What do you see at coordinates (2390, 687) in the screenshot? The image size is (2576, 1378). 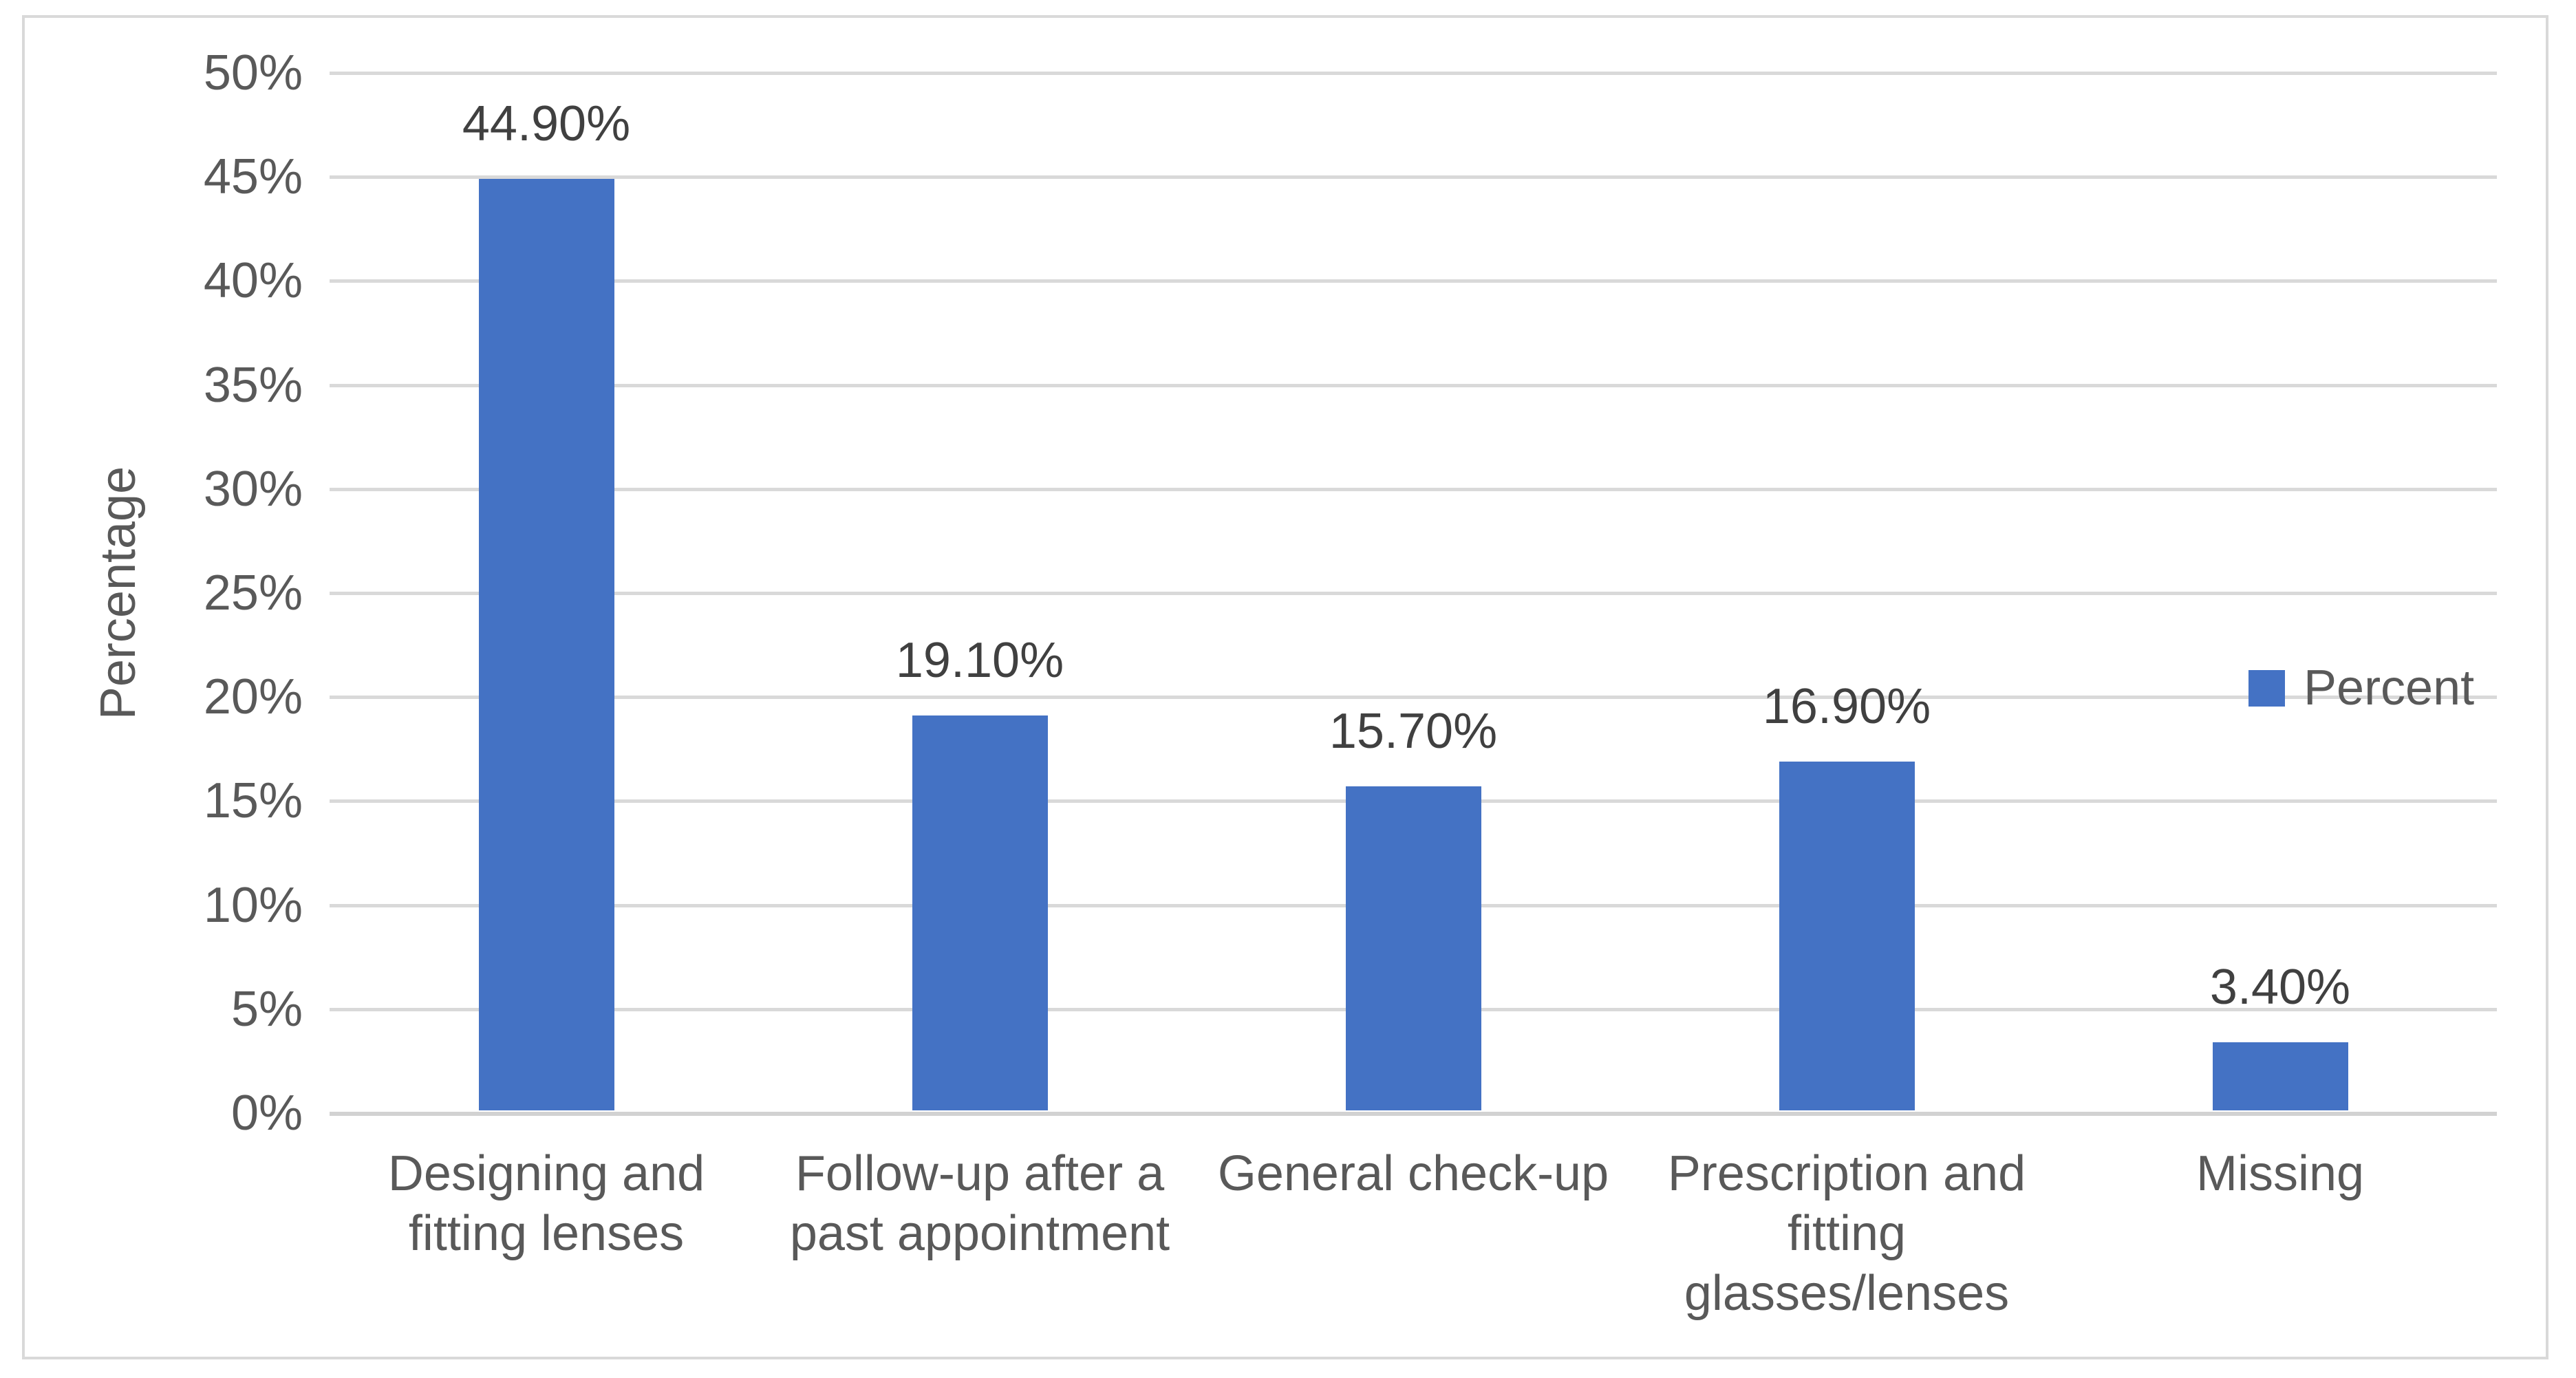 I see `legend-label: Percent` at bounding box center [2390, 687].